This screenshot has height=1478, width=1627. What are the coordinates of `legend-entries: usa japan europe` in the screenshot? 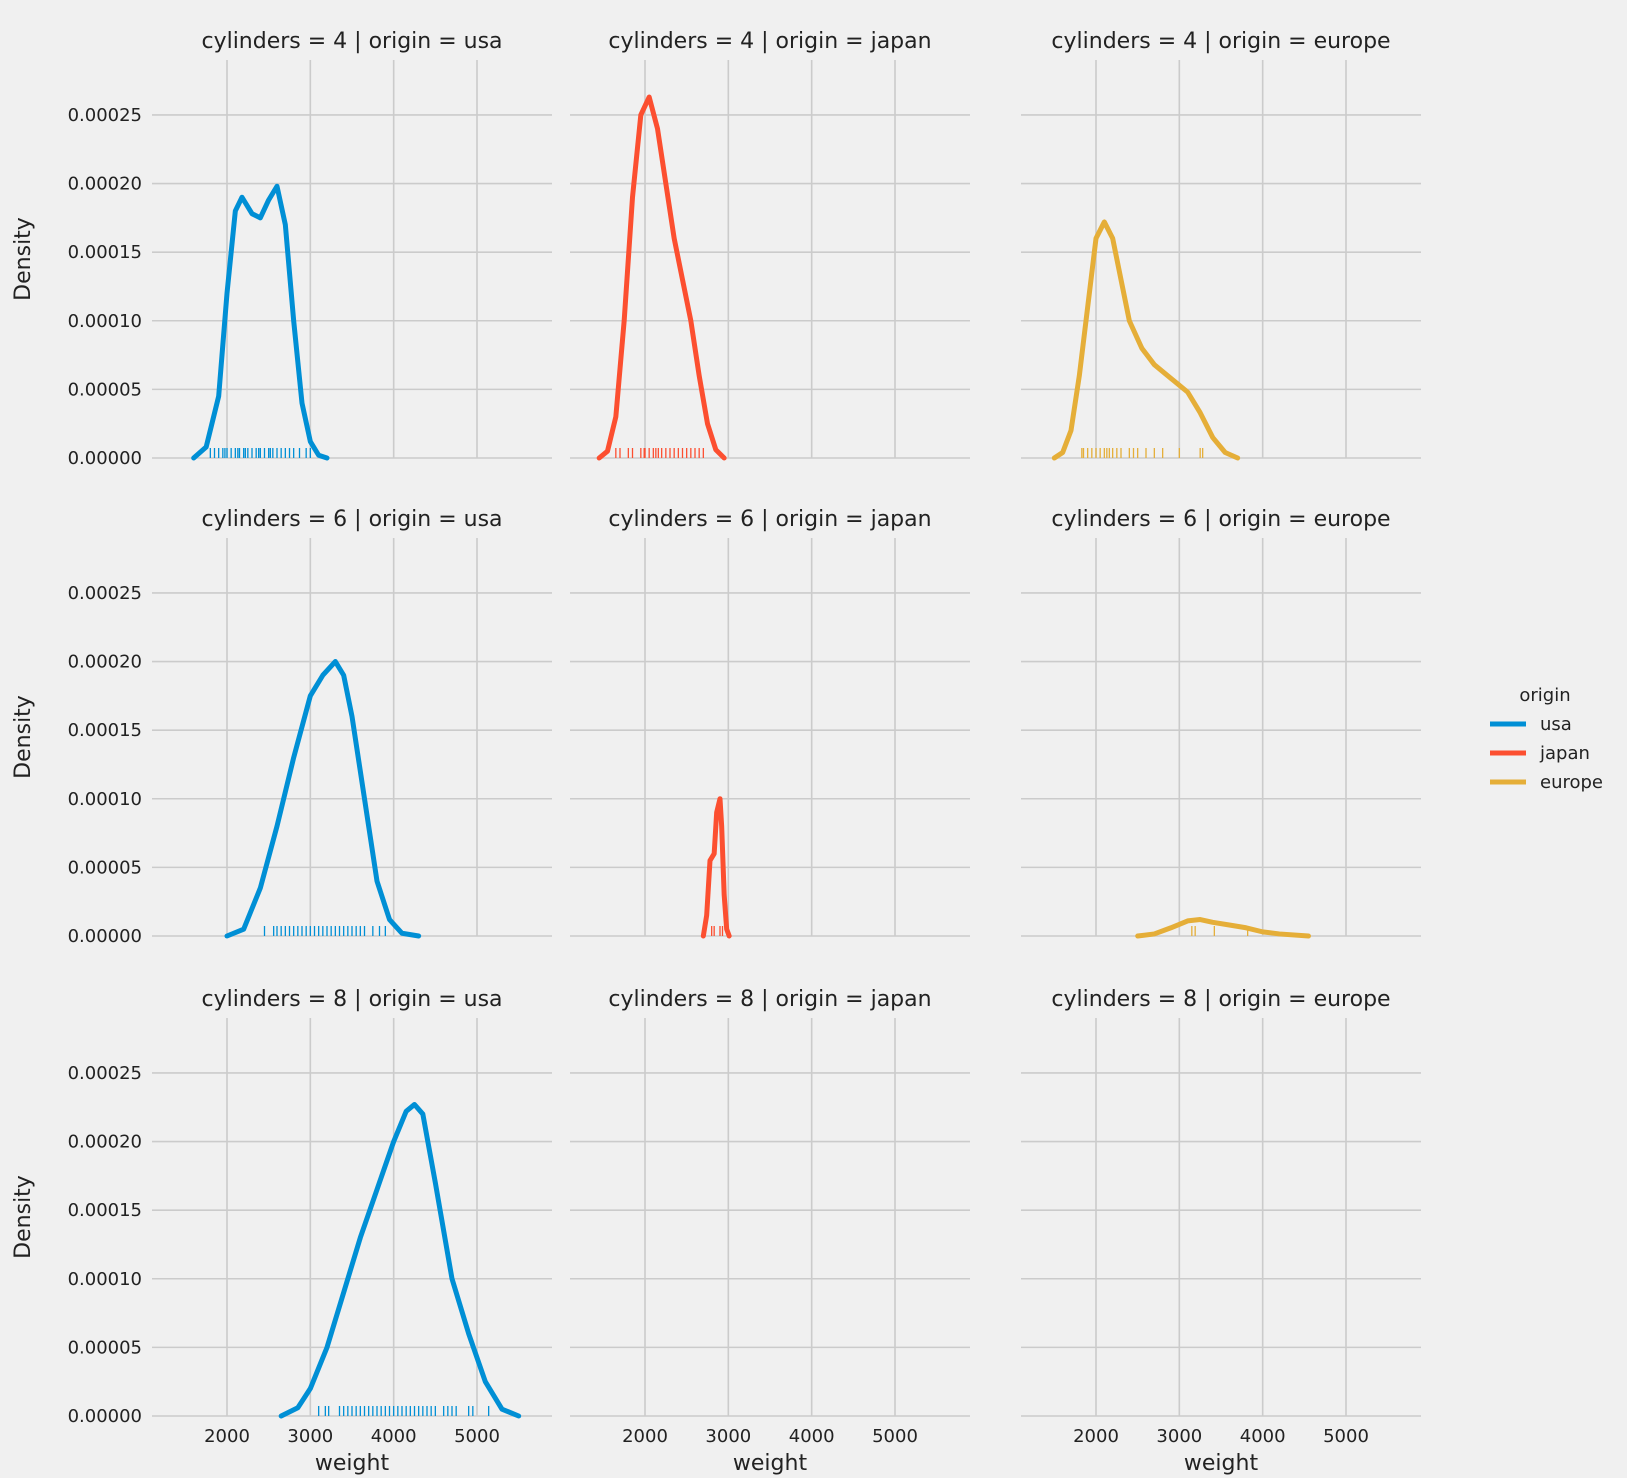 It's located at (1546, 753).